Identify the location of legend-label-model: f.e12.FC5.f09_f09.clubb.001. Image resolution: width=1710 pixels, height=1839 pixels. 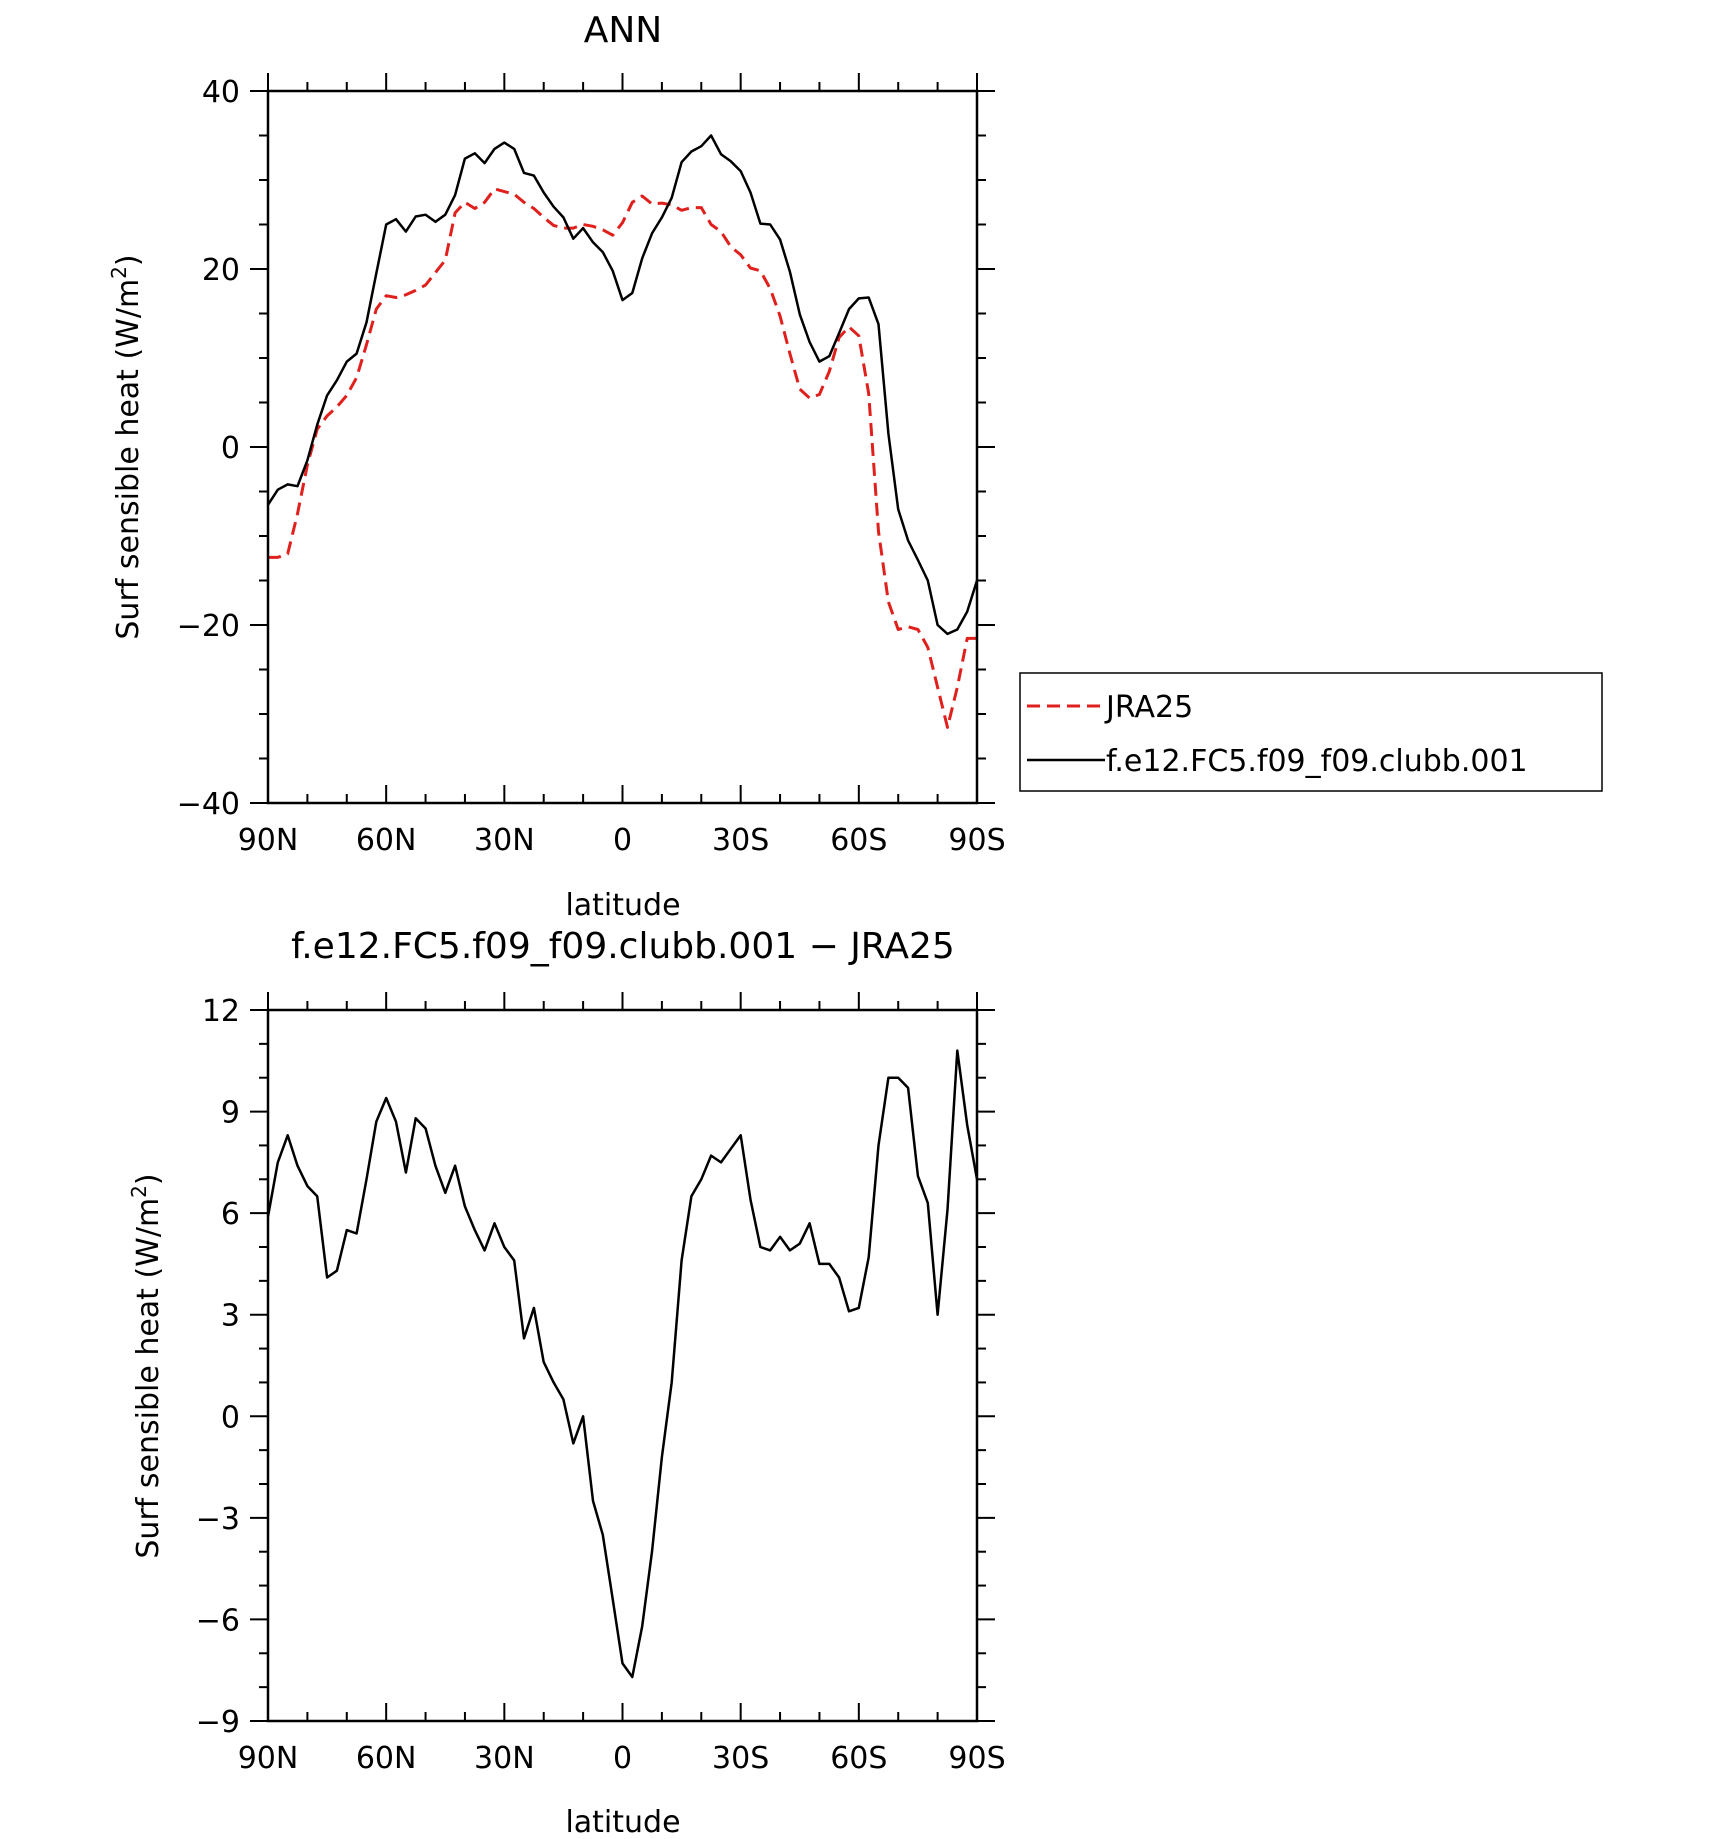
(1317, 761).